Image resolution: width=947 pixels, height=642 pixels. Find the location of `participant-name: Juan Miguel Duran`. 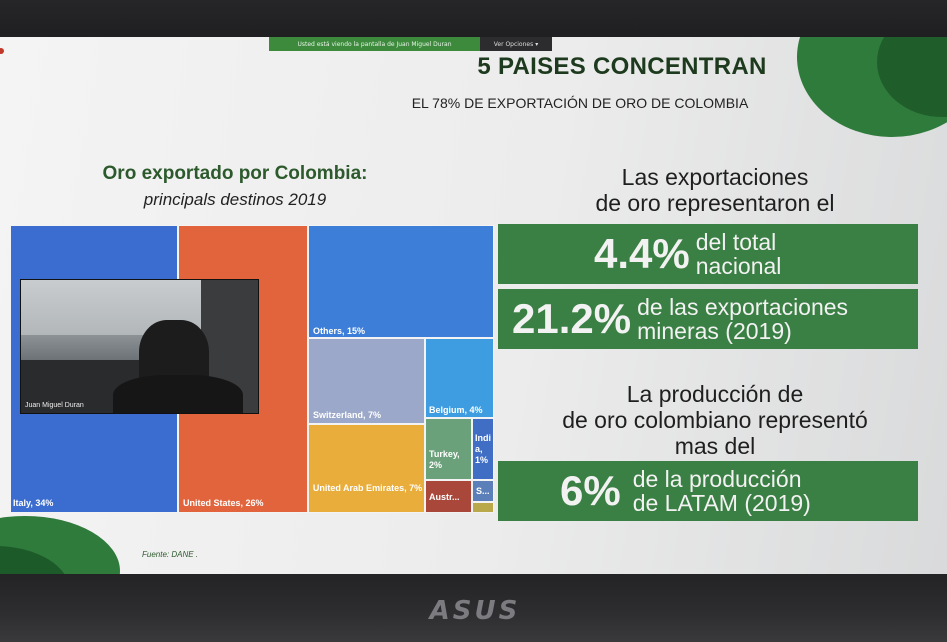

participant-name: Juan Miguel Duran is located at coordinates (54, 405).